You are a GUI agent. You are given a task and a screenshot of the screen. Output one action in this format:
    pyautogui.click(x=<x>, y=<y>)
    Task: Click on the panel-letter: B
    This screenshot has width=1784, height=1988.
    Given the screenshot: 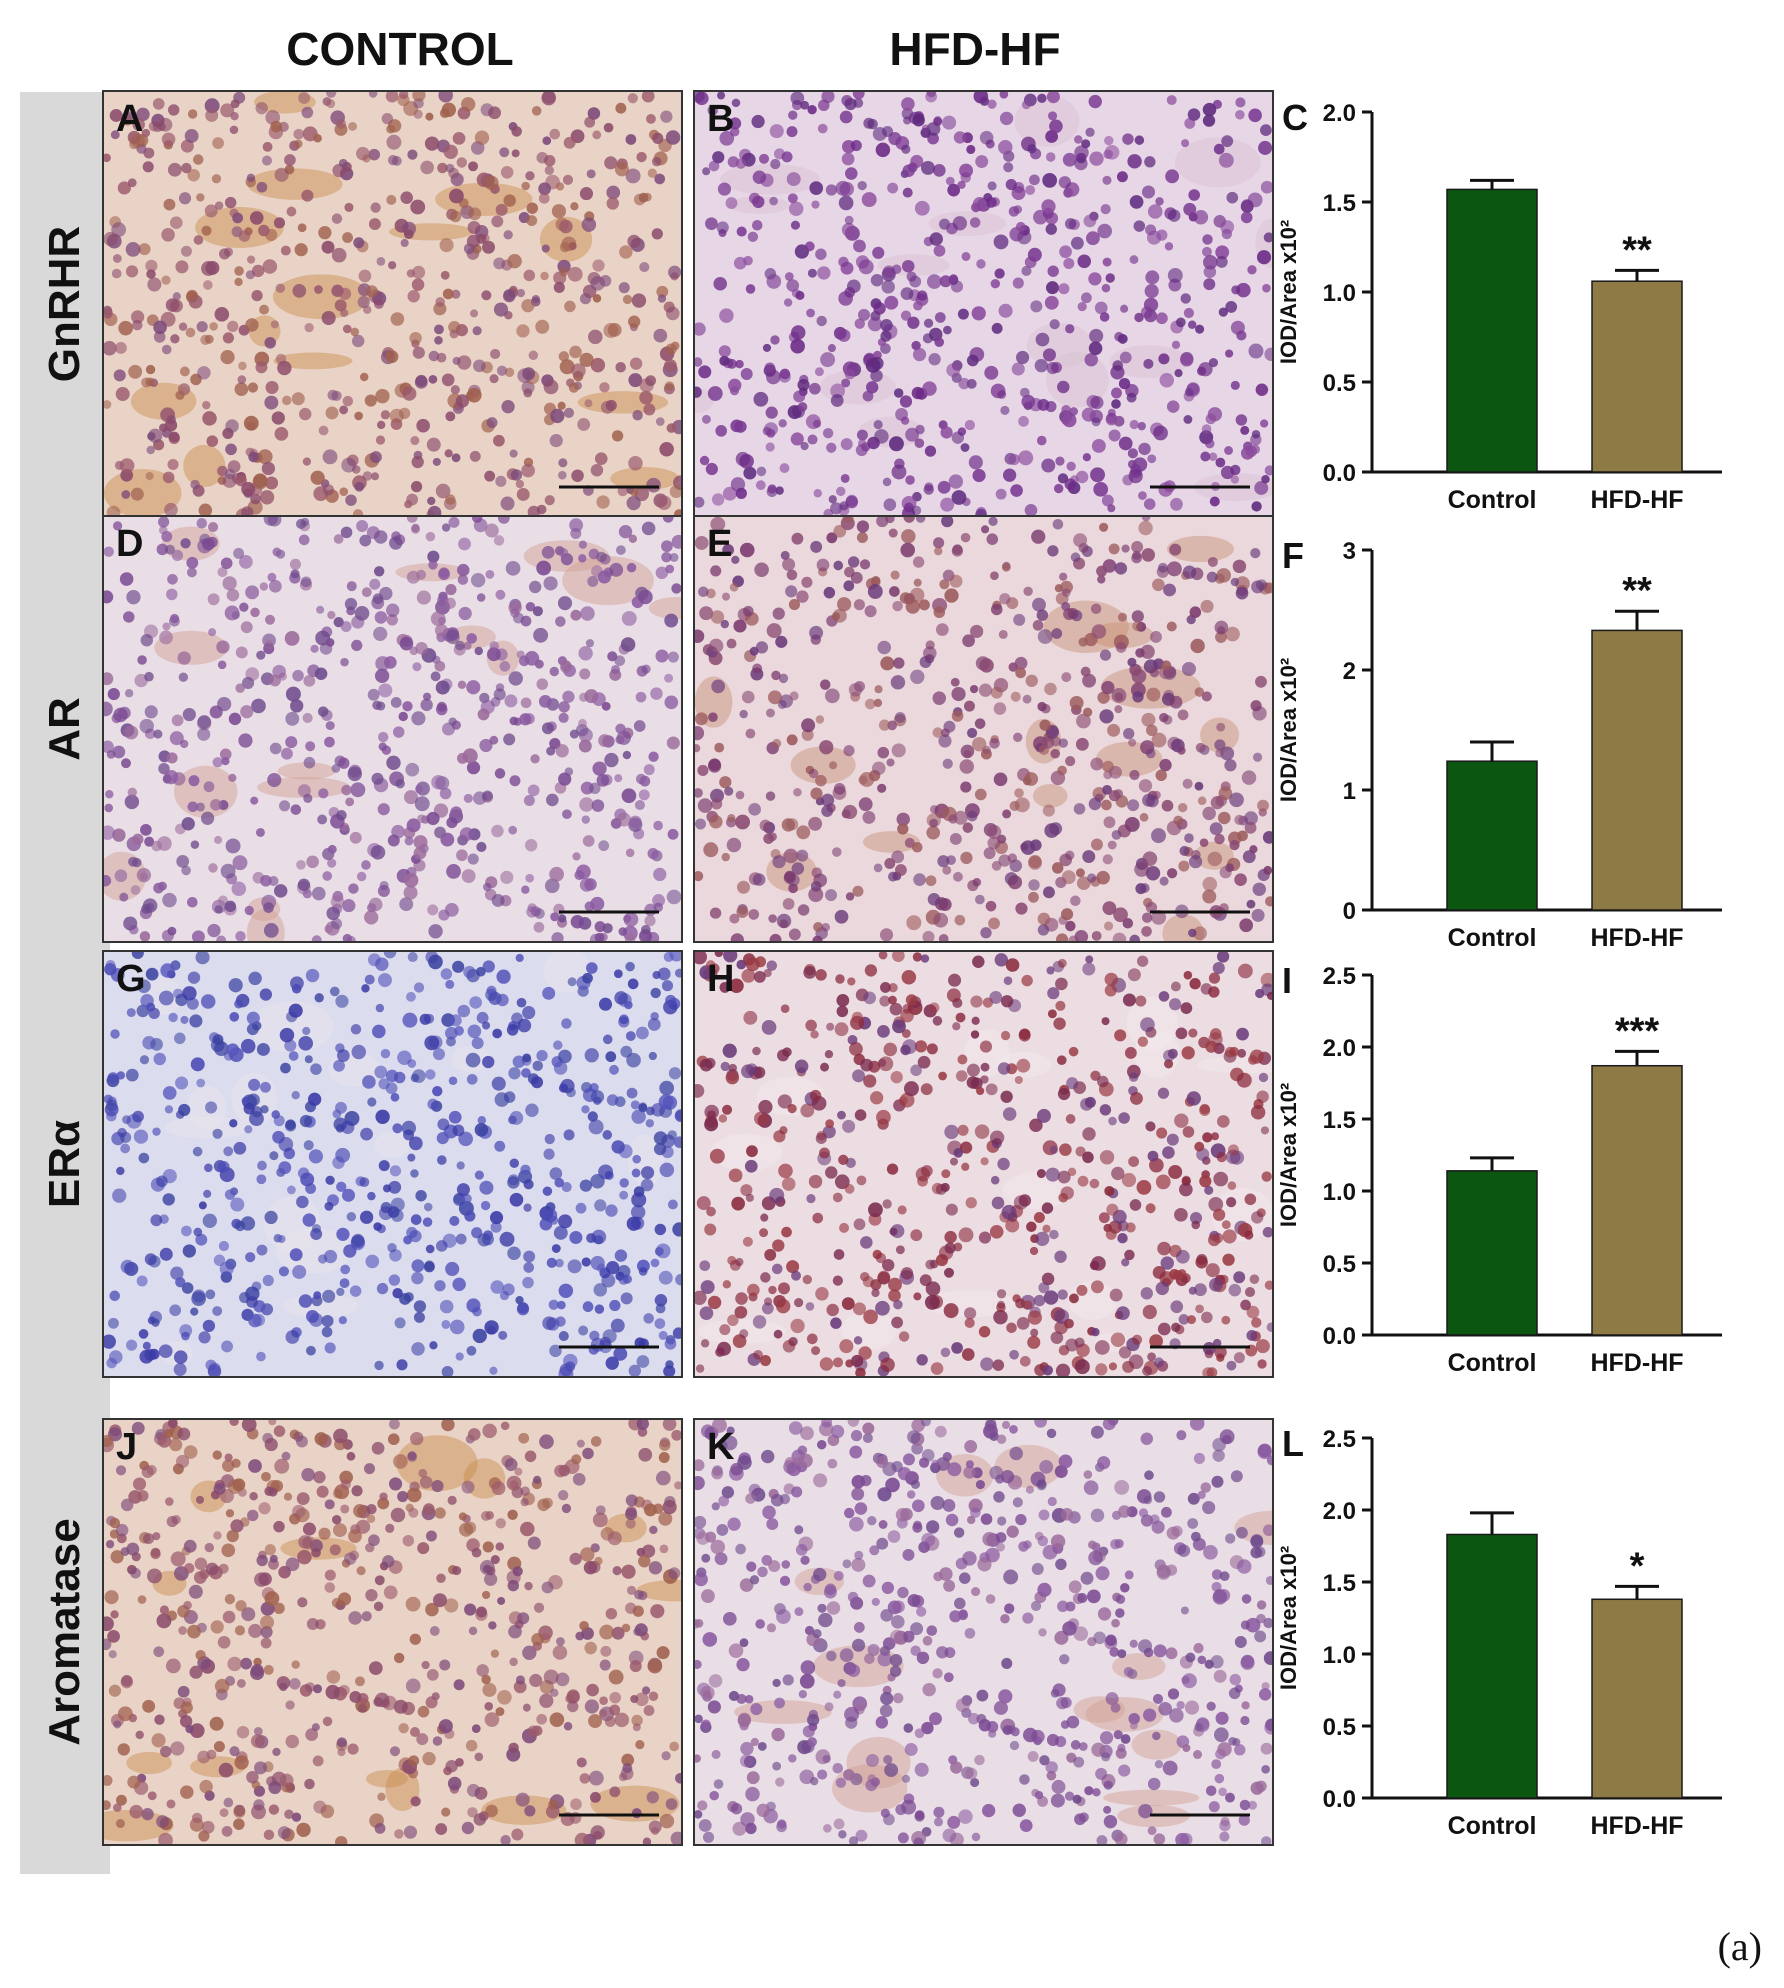 What is the action you would take?
    pyautogui.click(x=721, y=119)
    